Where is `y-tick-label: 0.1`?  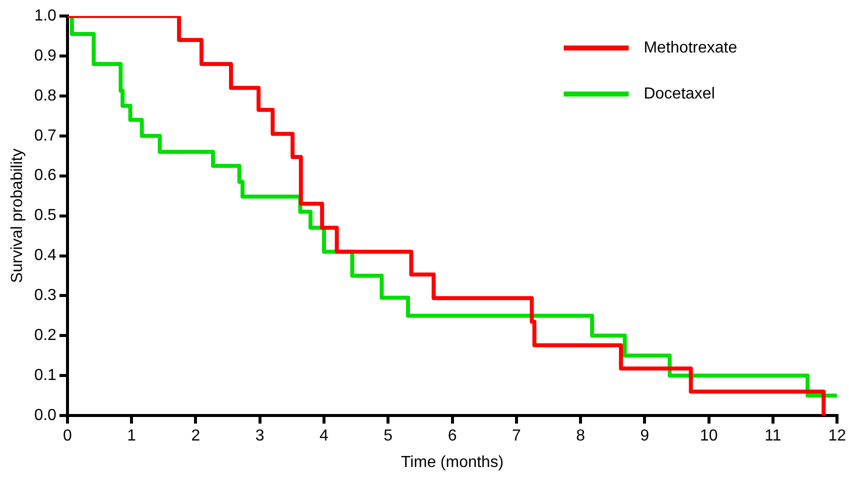 y-tick-label: 0.1 is located at coordinates (45, 375).